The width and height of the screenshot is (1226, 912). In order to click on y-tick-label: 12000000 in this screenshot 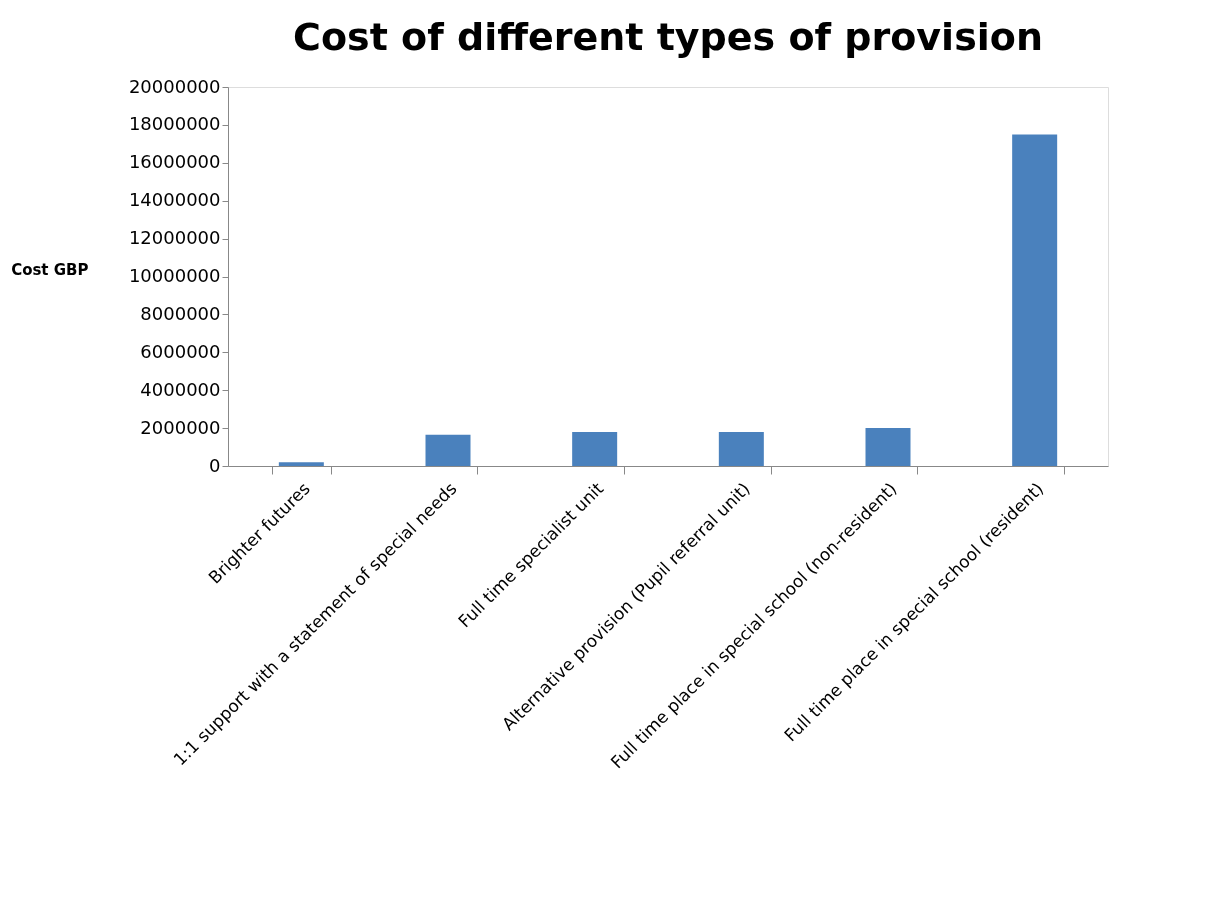, I will do `click(174, 238)`.